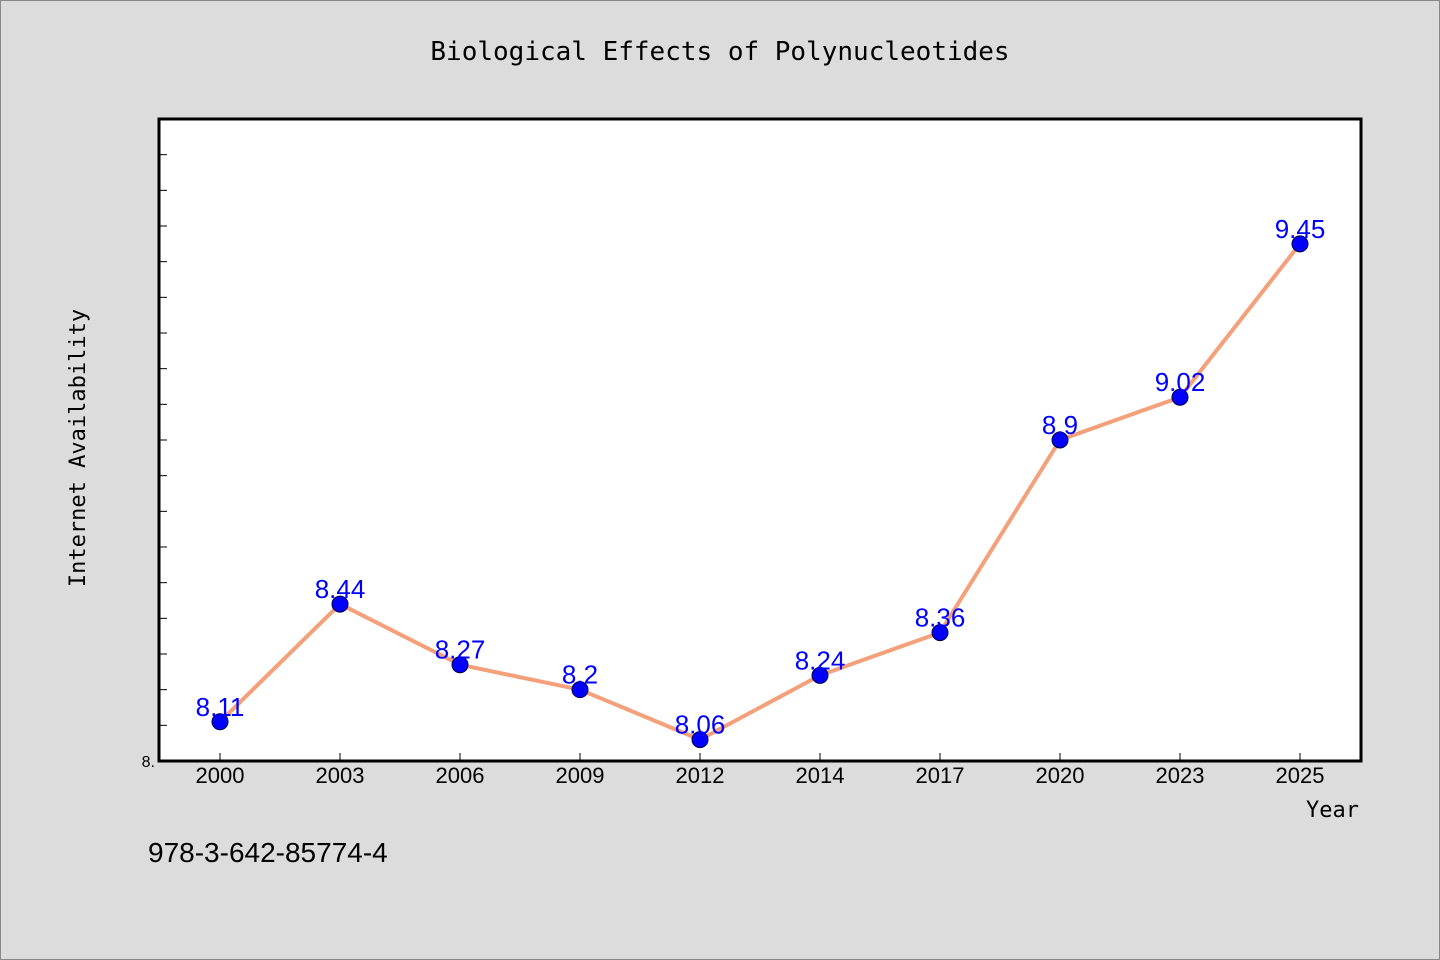 The height and width of the screenshot is (960, 1440). Describe the element at coordinates (820, 660) in the screenshot. I see `data-label: 8.24` at that location.